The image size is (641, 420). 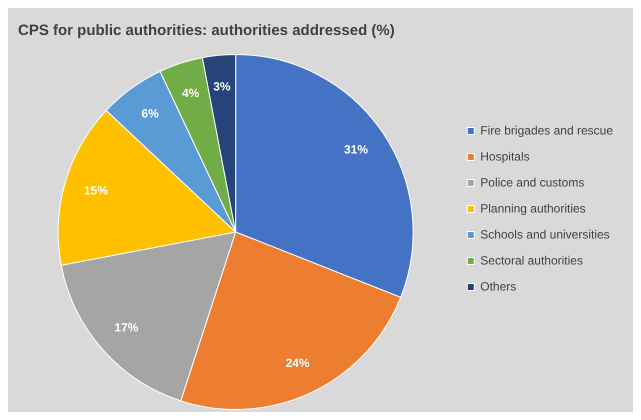 I want to click on chart-title: CPS for public authorities: authorities addressed (%), so click(x=206, y=31).